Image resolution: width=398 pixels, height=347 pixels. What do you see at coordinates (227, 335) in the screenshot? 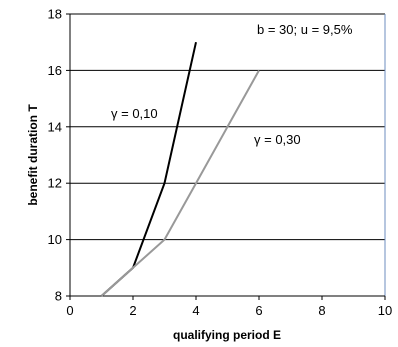
I see `x-axis-title: qualifying period E` at bounding box center [227, 335].